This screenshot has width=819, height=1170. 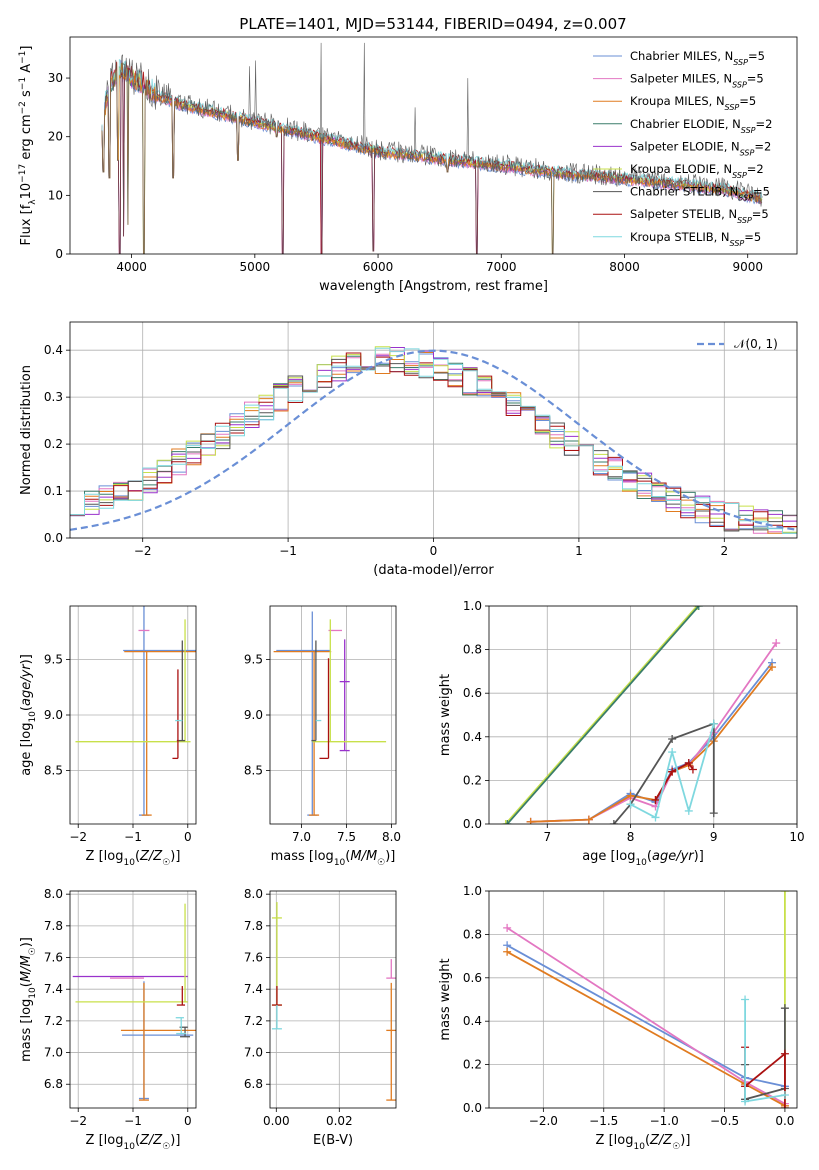 I want to click on tick-label-x: −0.5, so click(x=724, y=1121).